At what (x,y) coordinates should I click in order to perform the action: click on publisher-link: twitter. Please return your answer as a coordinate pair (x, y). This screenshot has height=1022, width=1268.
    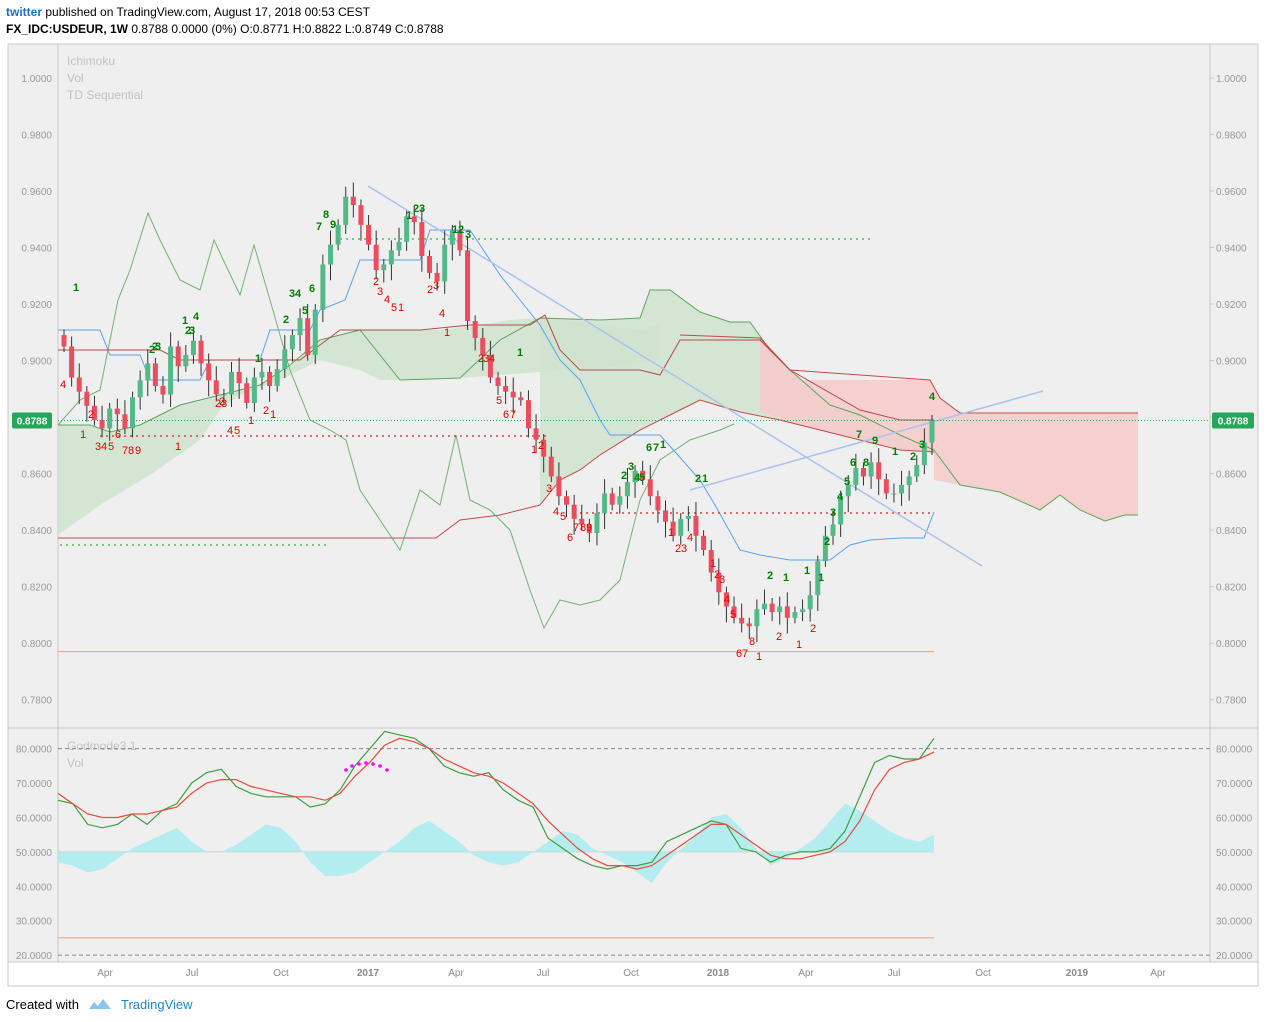
    Looking at the image, I should click on (24, 12).